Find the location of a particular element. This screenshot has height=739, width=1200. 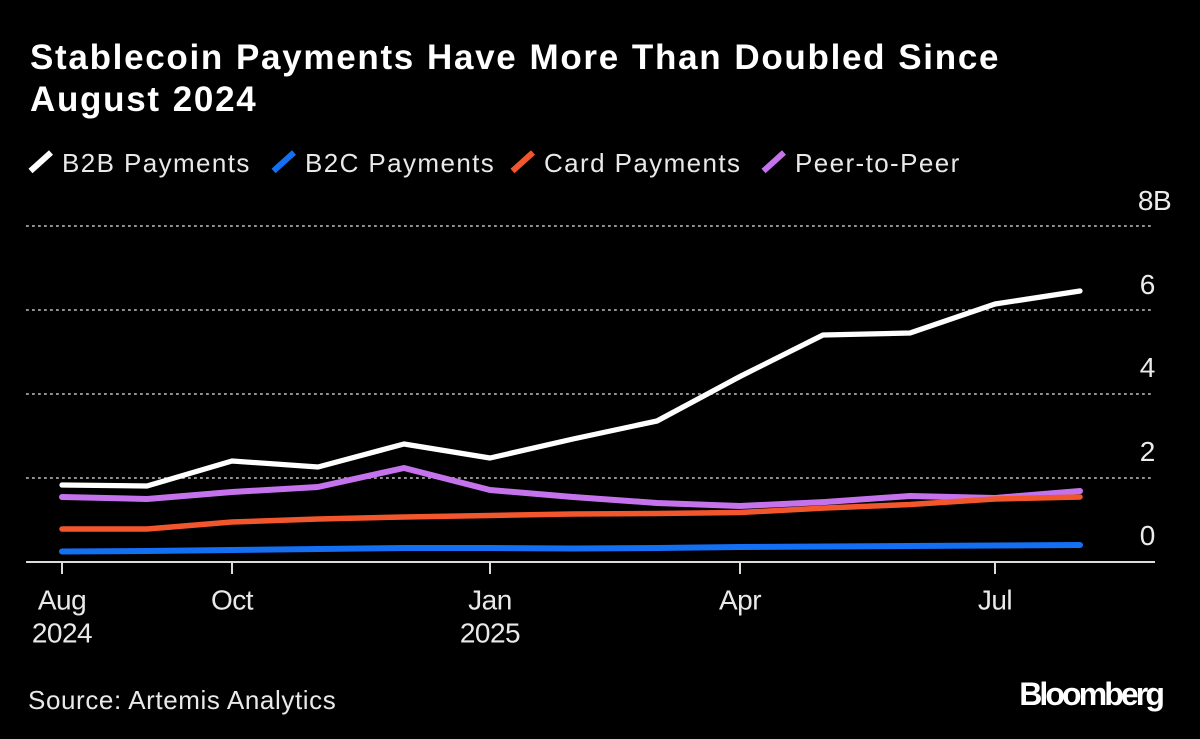

svg-text: Oct is located at coordinates (232, 600).